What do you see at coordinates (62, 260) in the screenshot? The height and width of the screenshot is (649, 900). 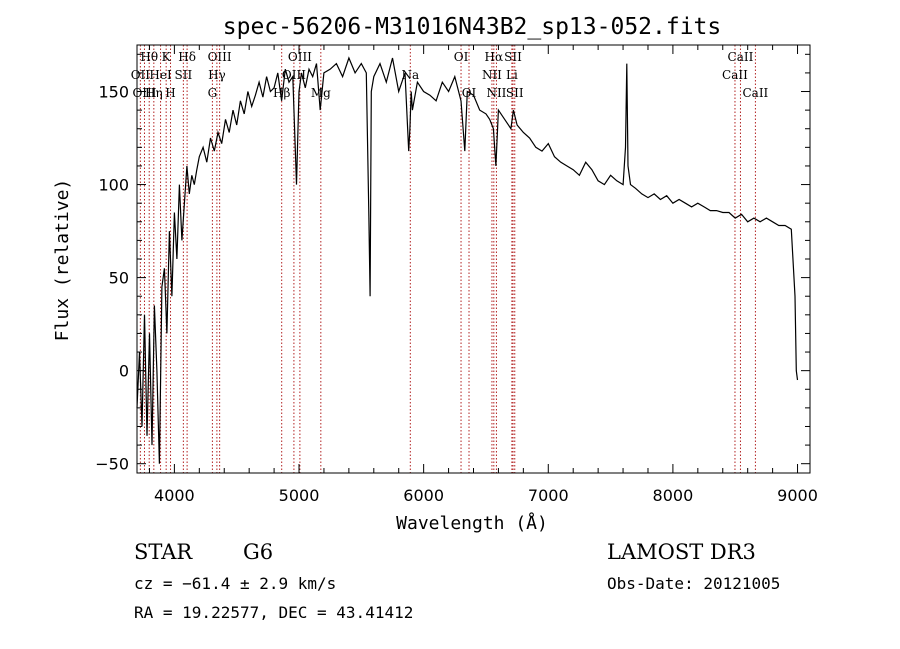 I see `y-axis-label: Flux (relative)` at bounding box center [62, 260].